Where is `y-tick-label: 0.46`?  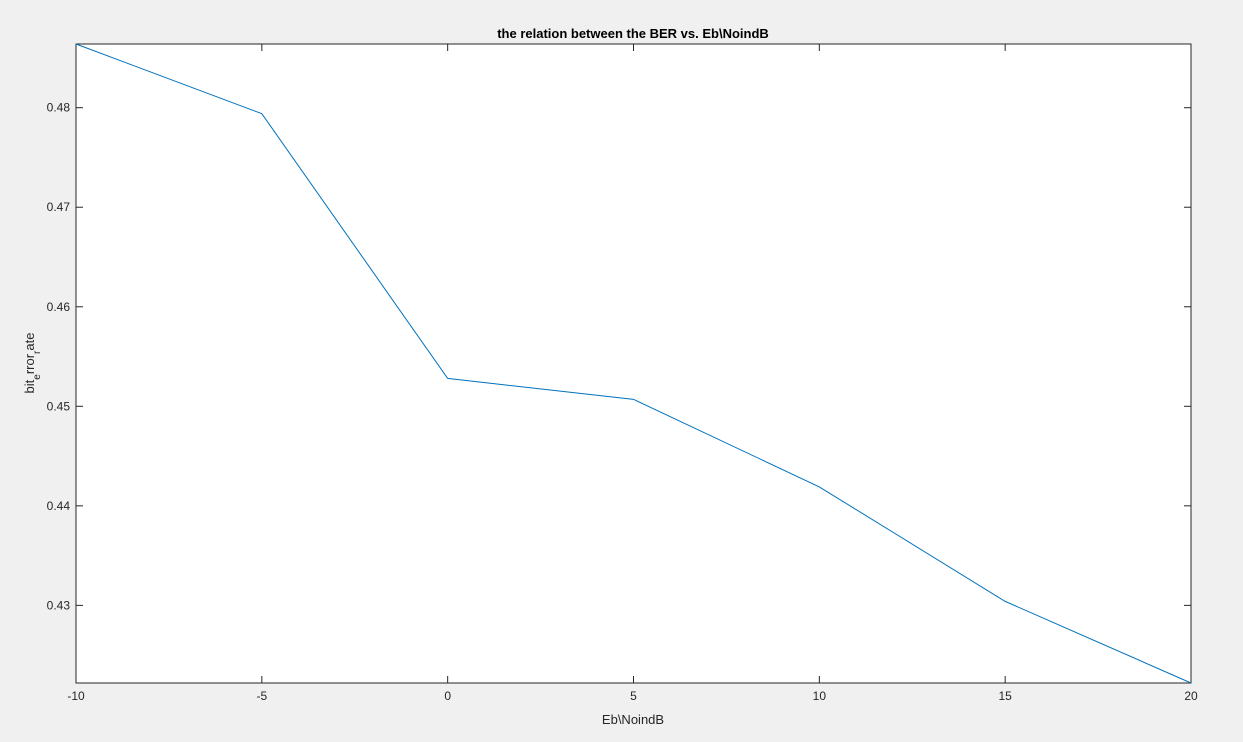 y-tick-label: 0.46 is located at coordinates (59, 307).